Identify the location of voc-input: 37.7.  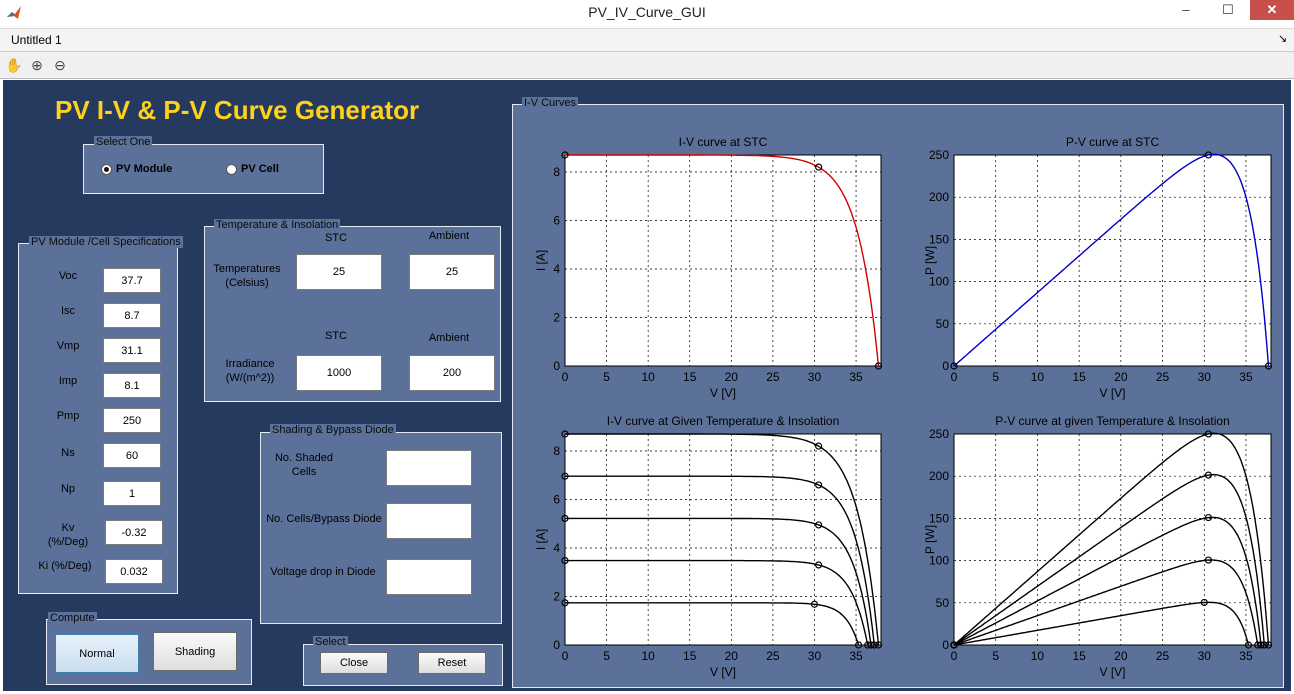
(132, 280).